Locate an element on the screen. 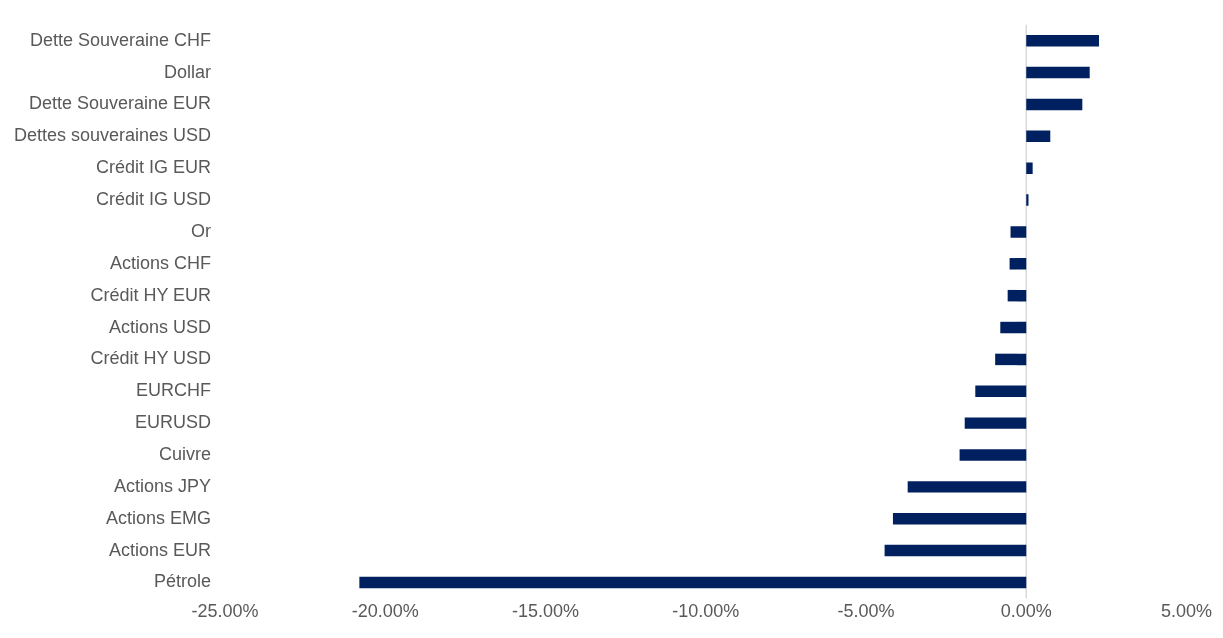 The width and height of the screenshot is (1223, 638). y-tick-label: Crédit IG EUR is located at coordinates (154, 167).